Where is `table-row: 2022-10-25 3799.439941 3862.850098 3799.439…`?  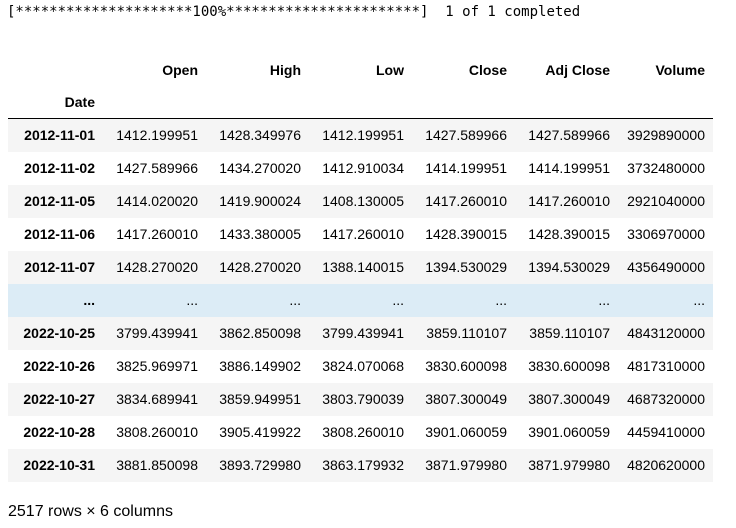 table-row: 2022-10-25 3799.439941 3862.850098 3799.439… is located at coordinates (360, 333).